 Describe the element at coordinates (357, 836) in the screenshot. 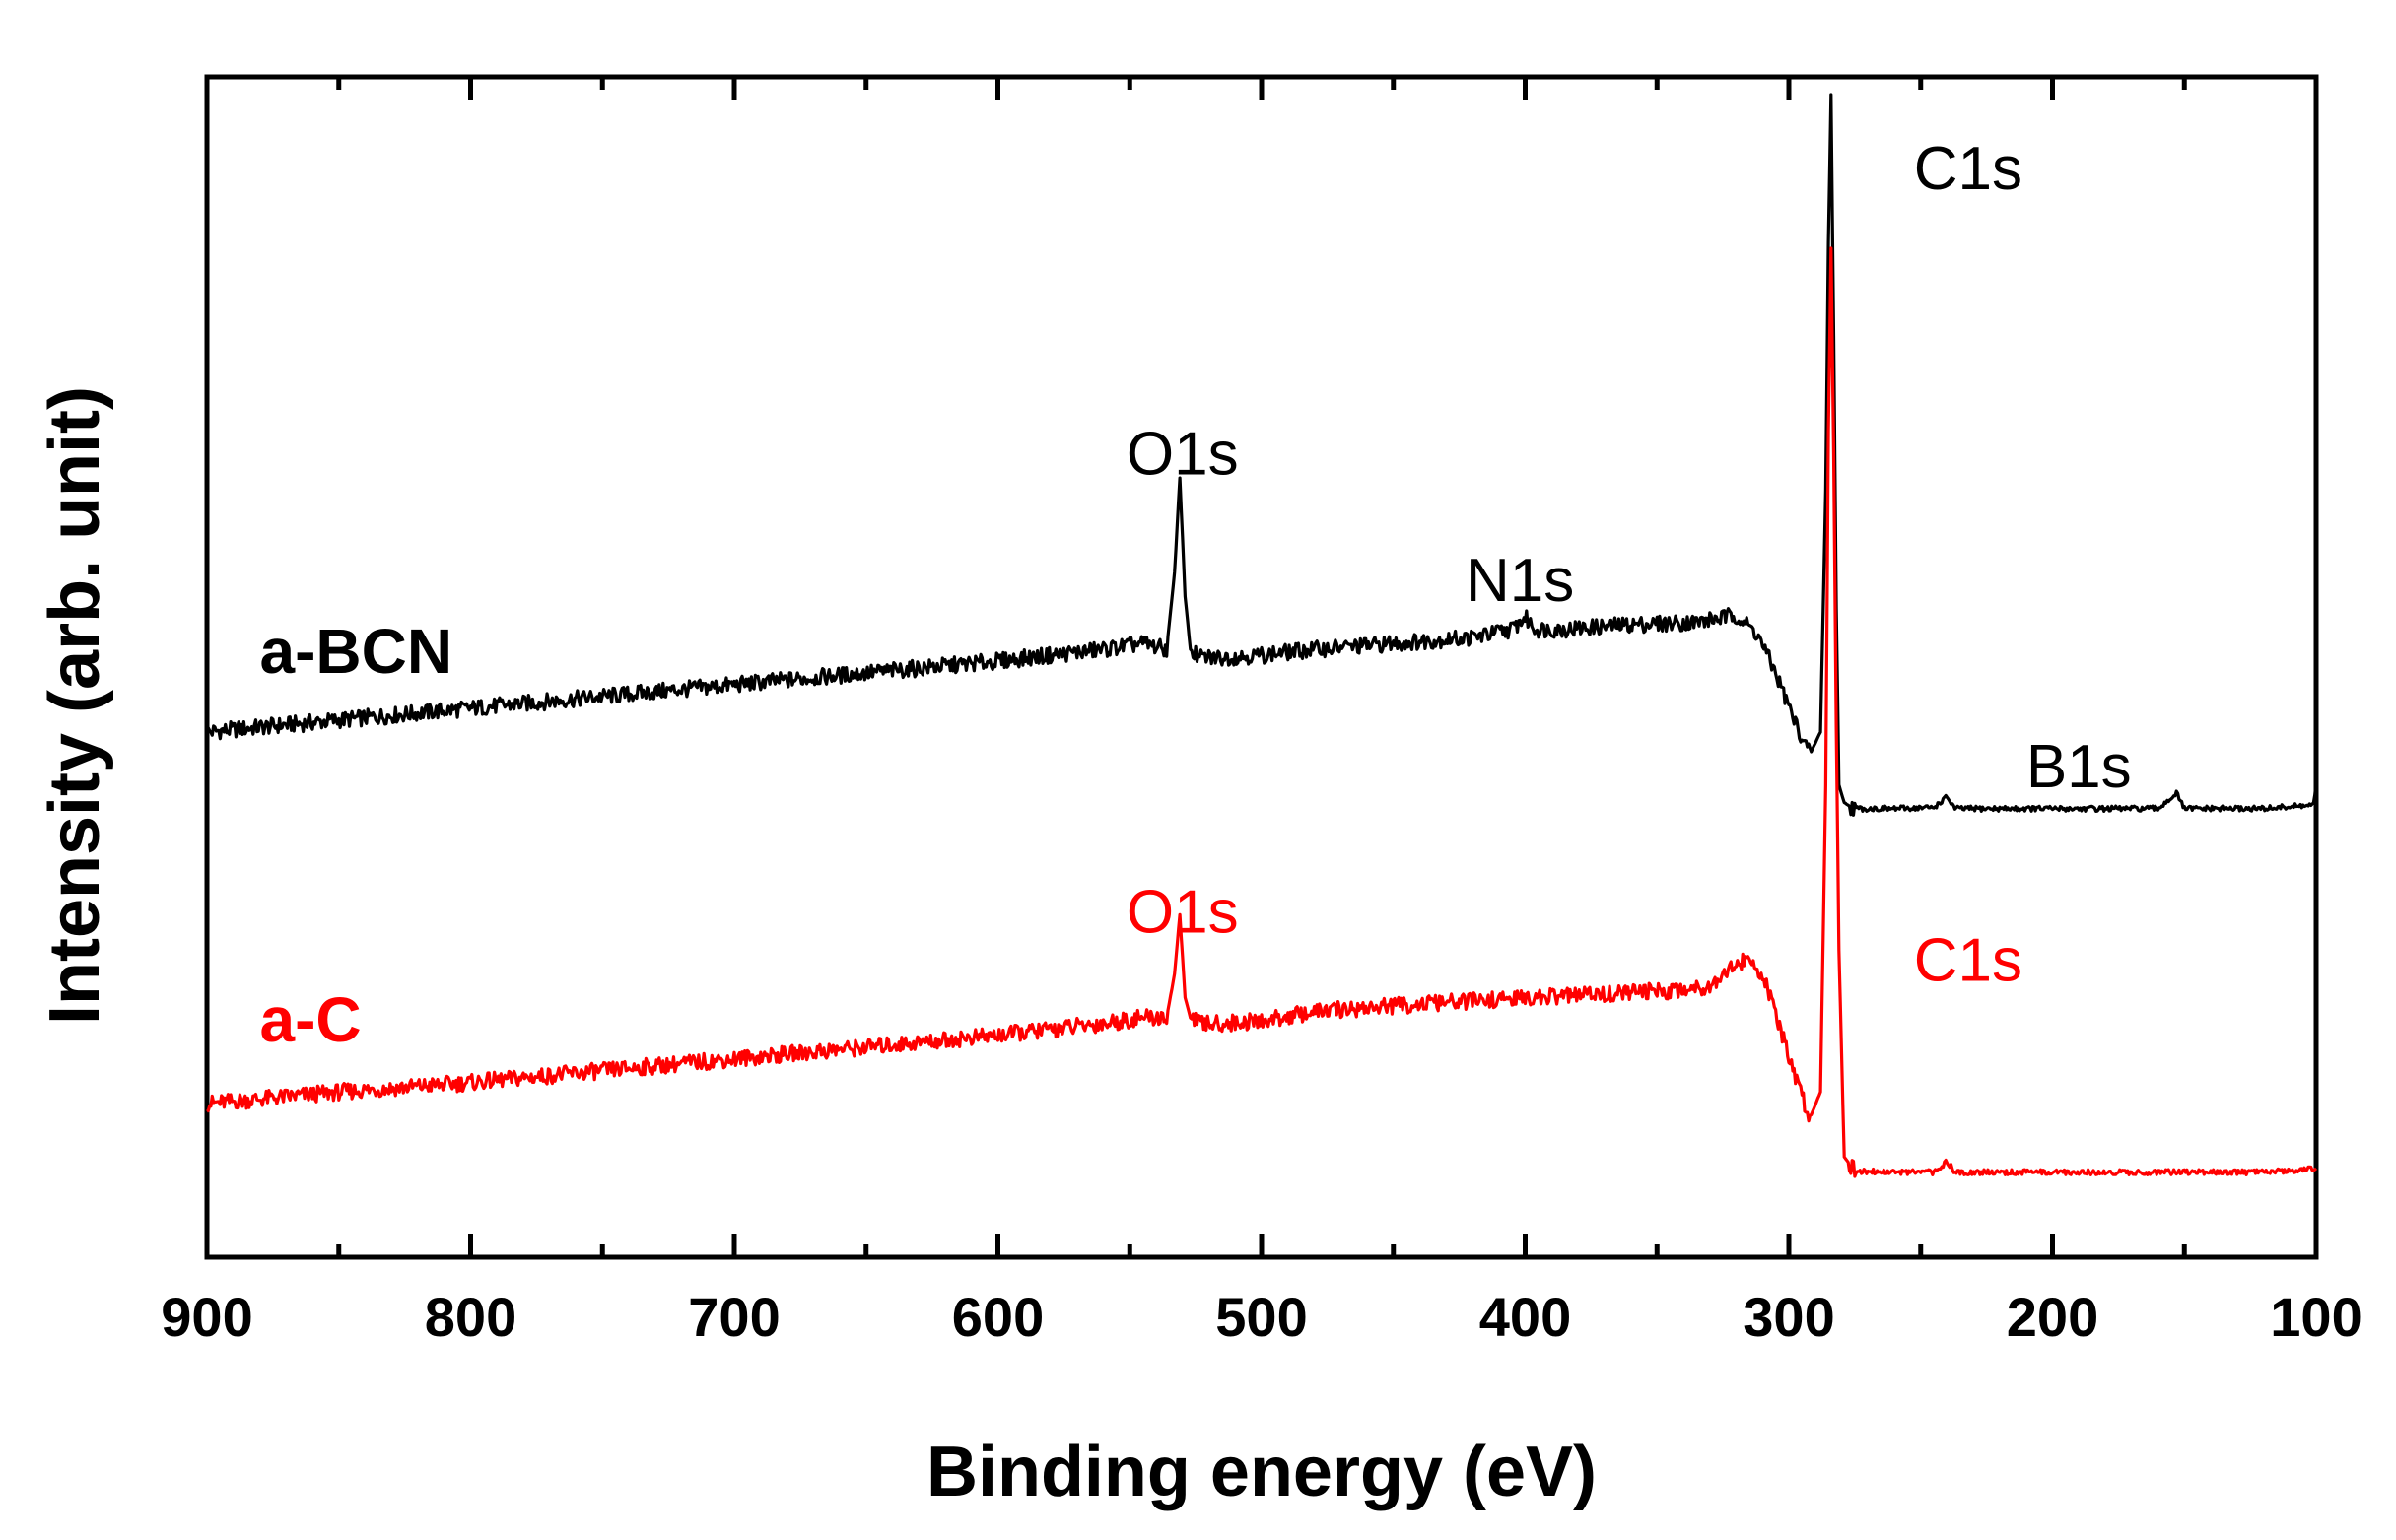

I see `series-labels: a-BCN a-C` at that location.